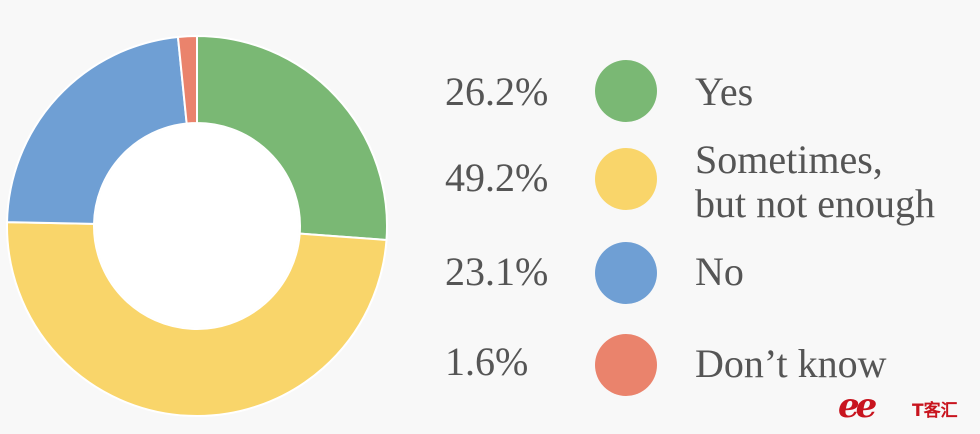 Image resolution: width=980 pixels, height=434 pixels. I want to click on legend-label: No, so click(719, 271).